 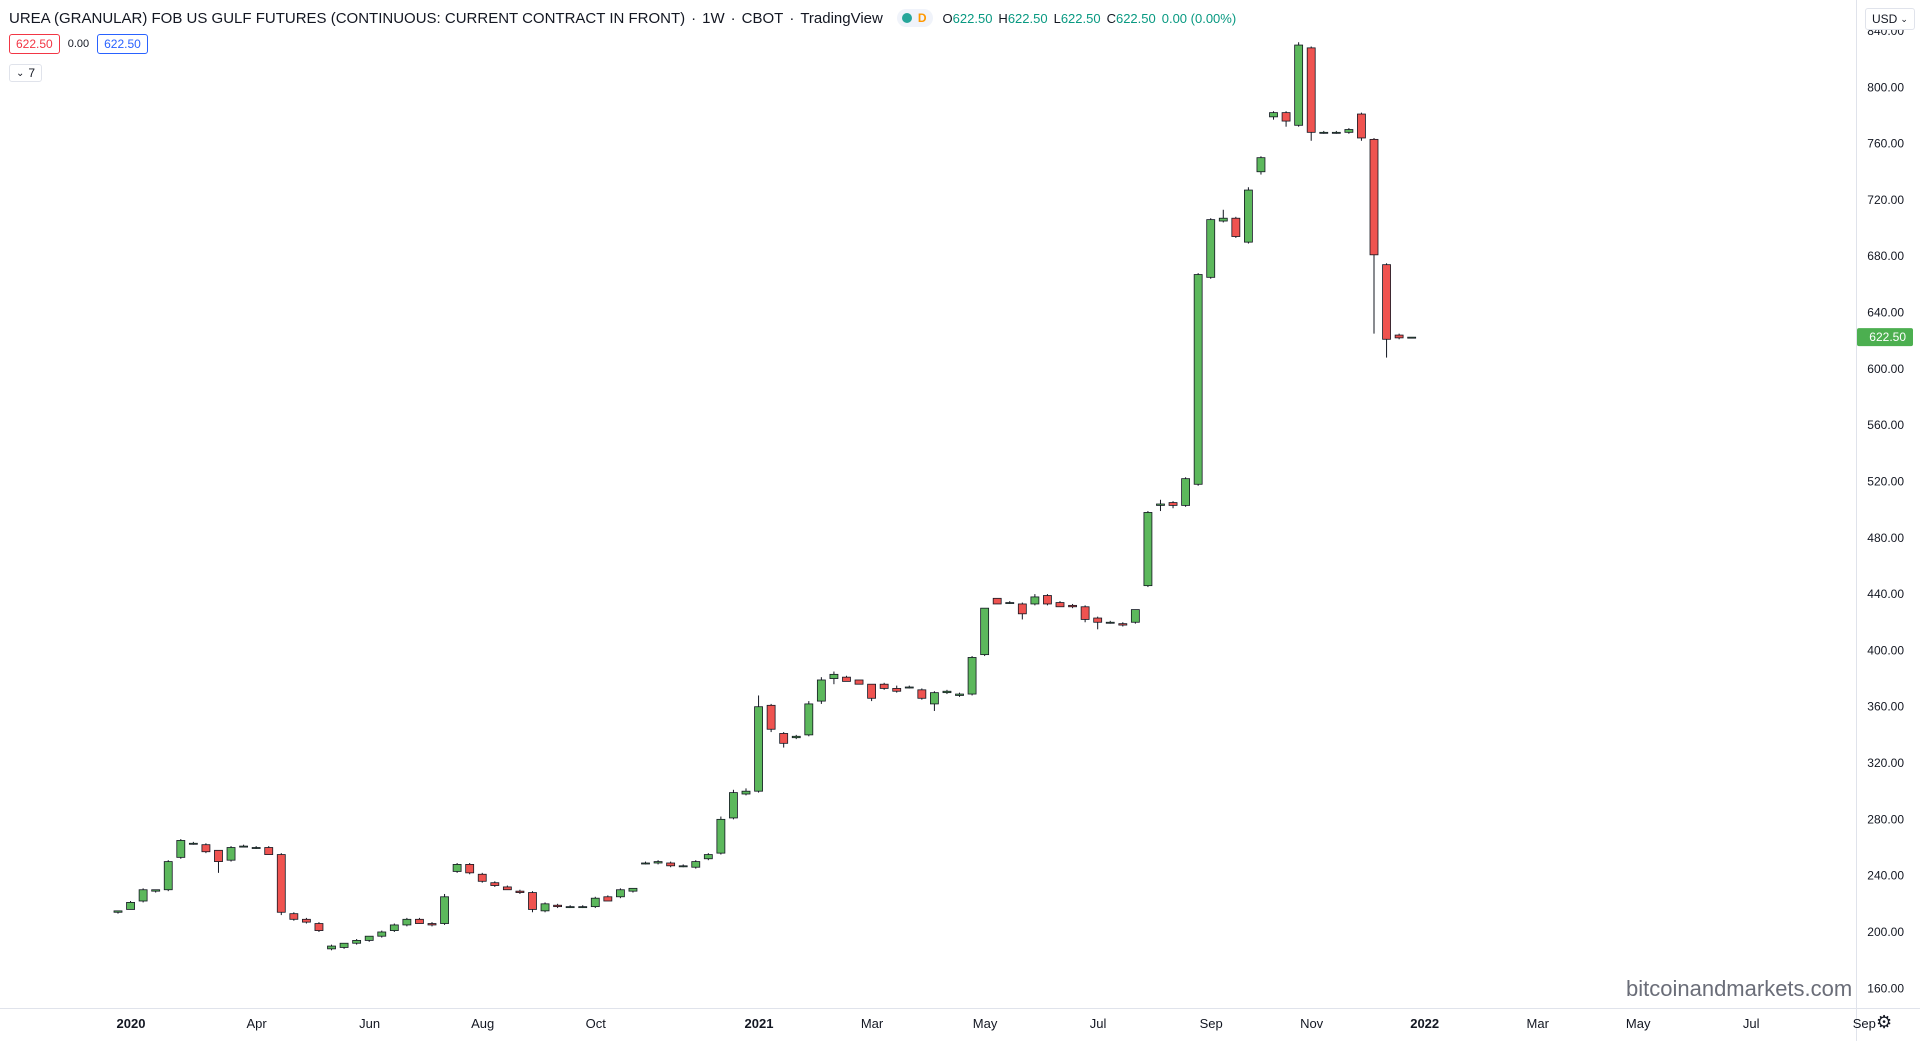 What do you see at coordinates (1885, 481) in the screenshot?
I see `price-tick-label: 520.00` at bounding box center [1885, 481].